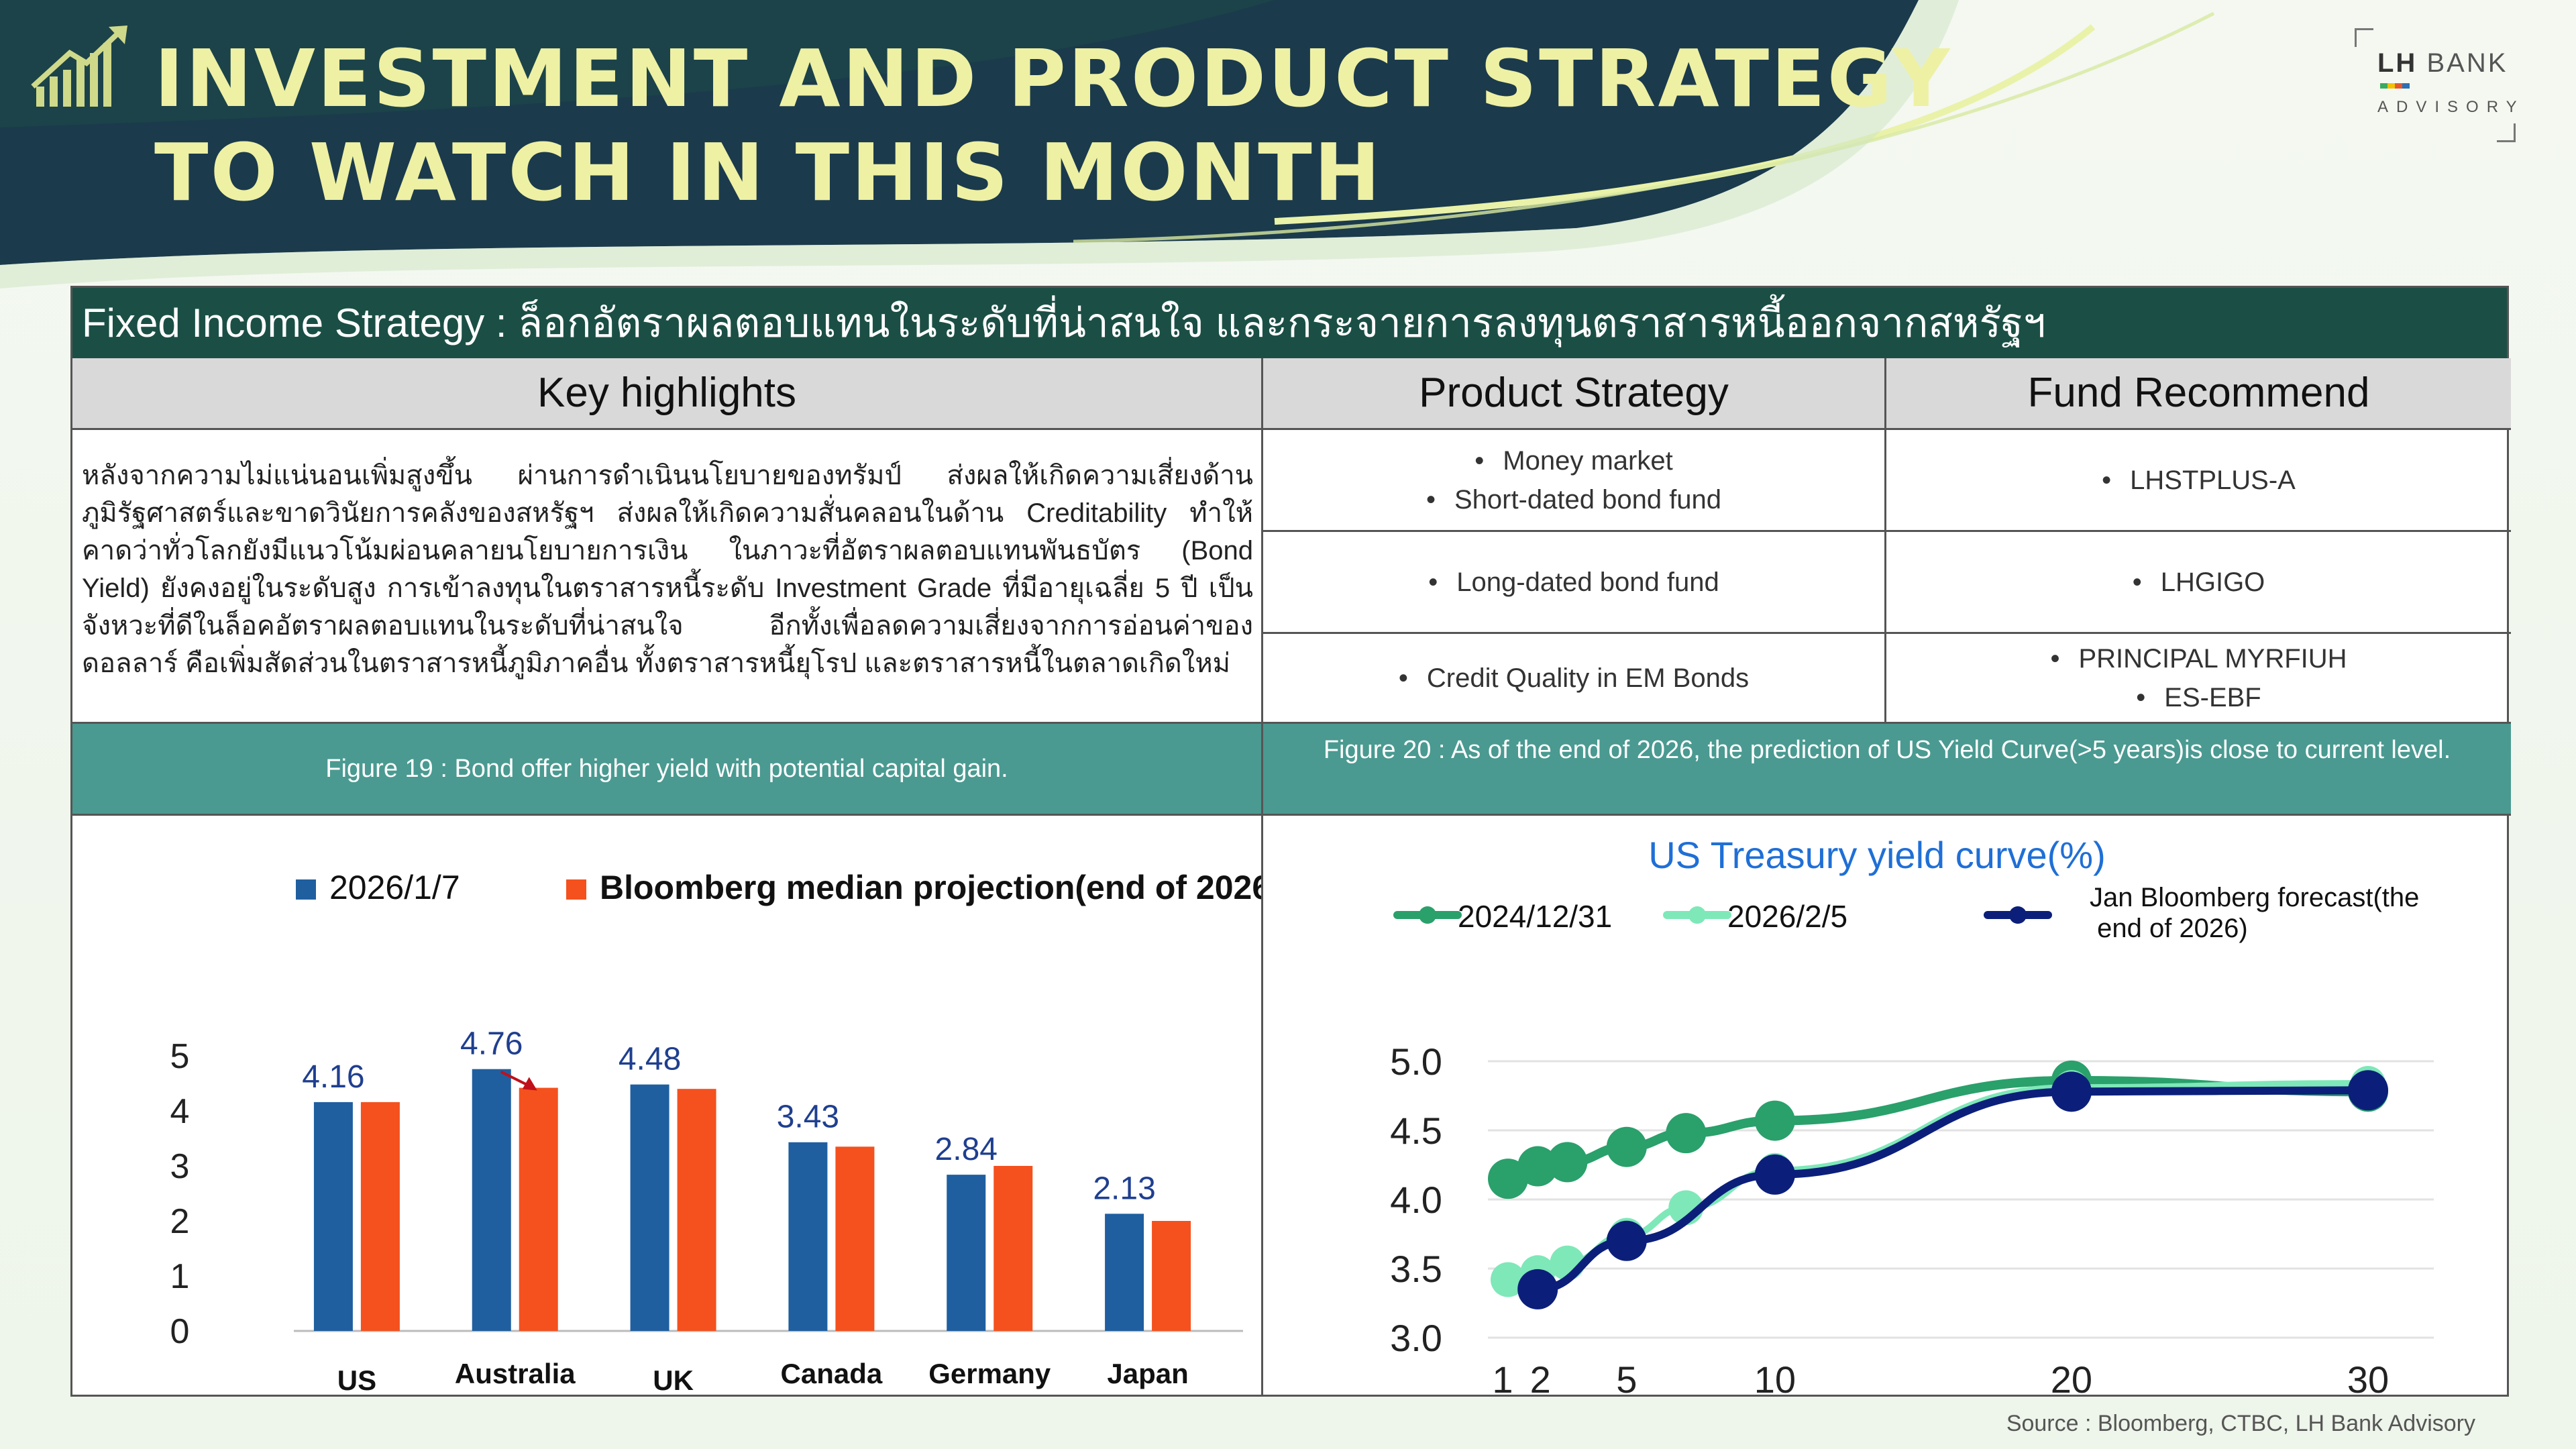 This screenshot has height=1449, width=2576. Describe the element at coordinates (2442, 63) in the screenshot. I see `brand-name: LH BANK` at that location.